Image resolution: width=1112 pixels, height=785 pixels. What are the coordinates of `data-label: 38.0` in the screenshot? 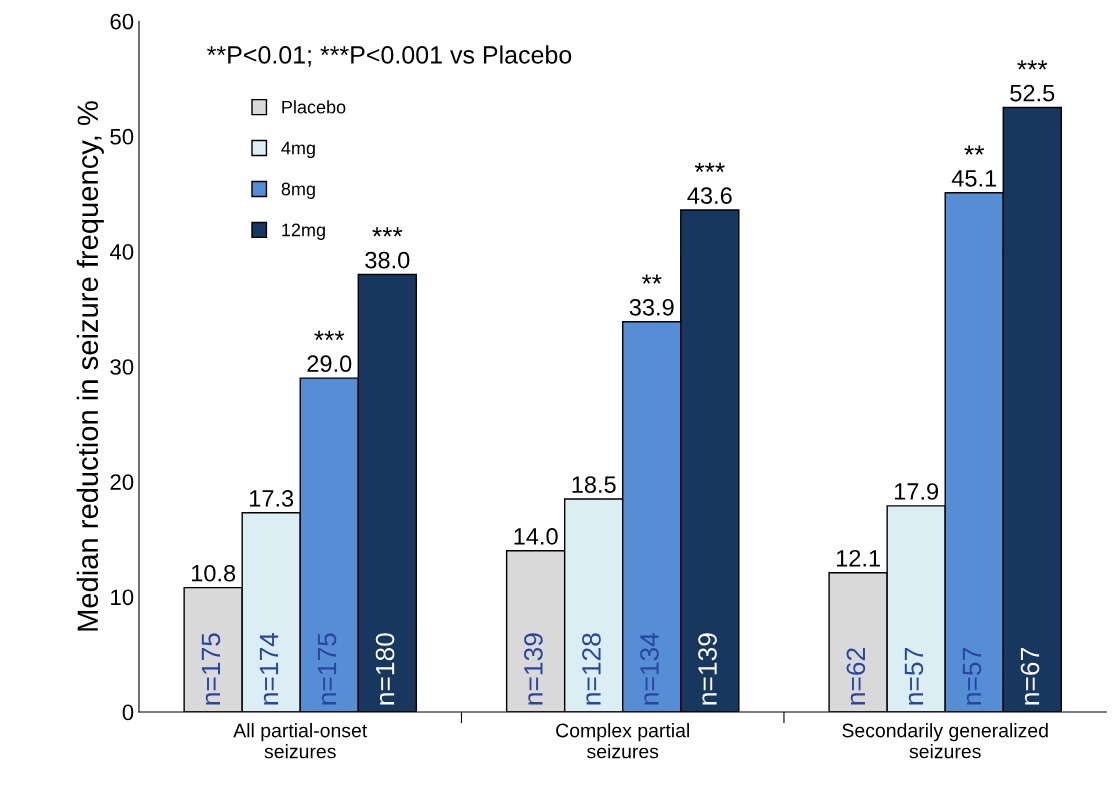 It's located at (387, 260).